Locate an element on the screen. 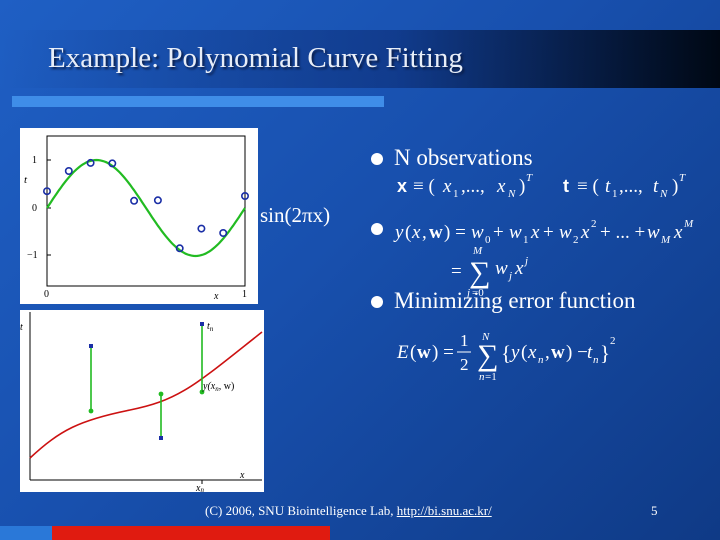  slide-title: Example: Polynomial Curve Fitting is located at coordinates (255, 58).